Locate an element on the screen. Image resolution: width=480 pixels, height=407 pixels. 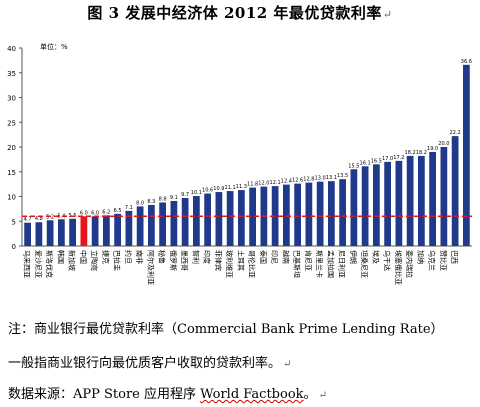
x-tick-label: 斯里兰卡 is located at coordinates (319, 264).